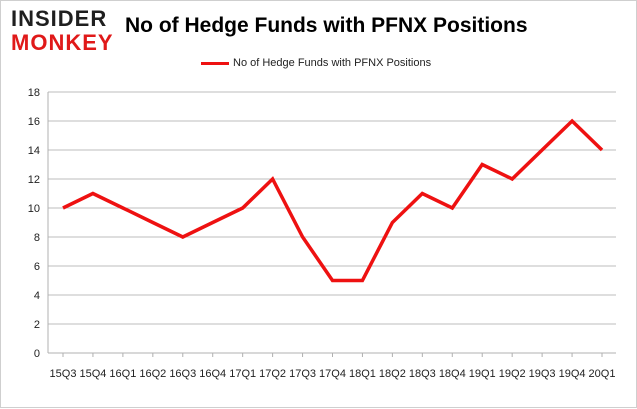  I want to click on insider-monkey-logo: INSIDER MONKEY, so click(65, 32).